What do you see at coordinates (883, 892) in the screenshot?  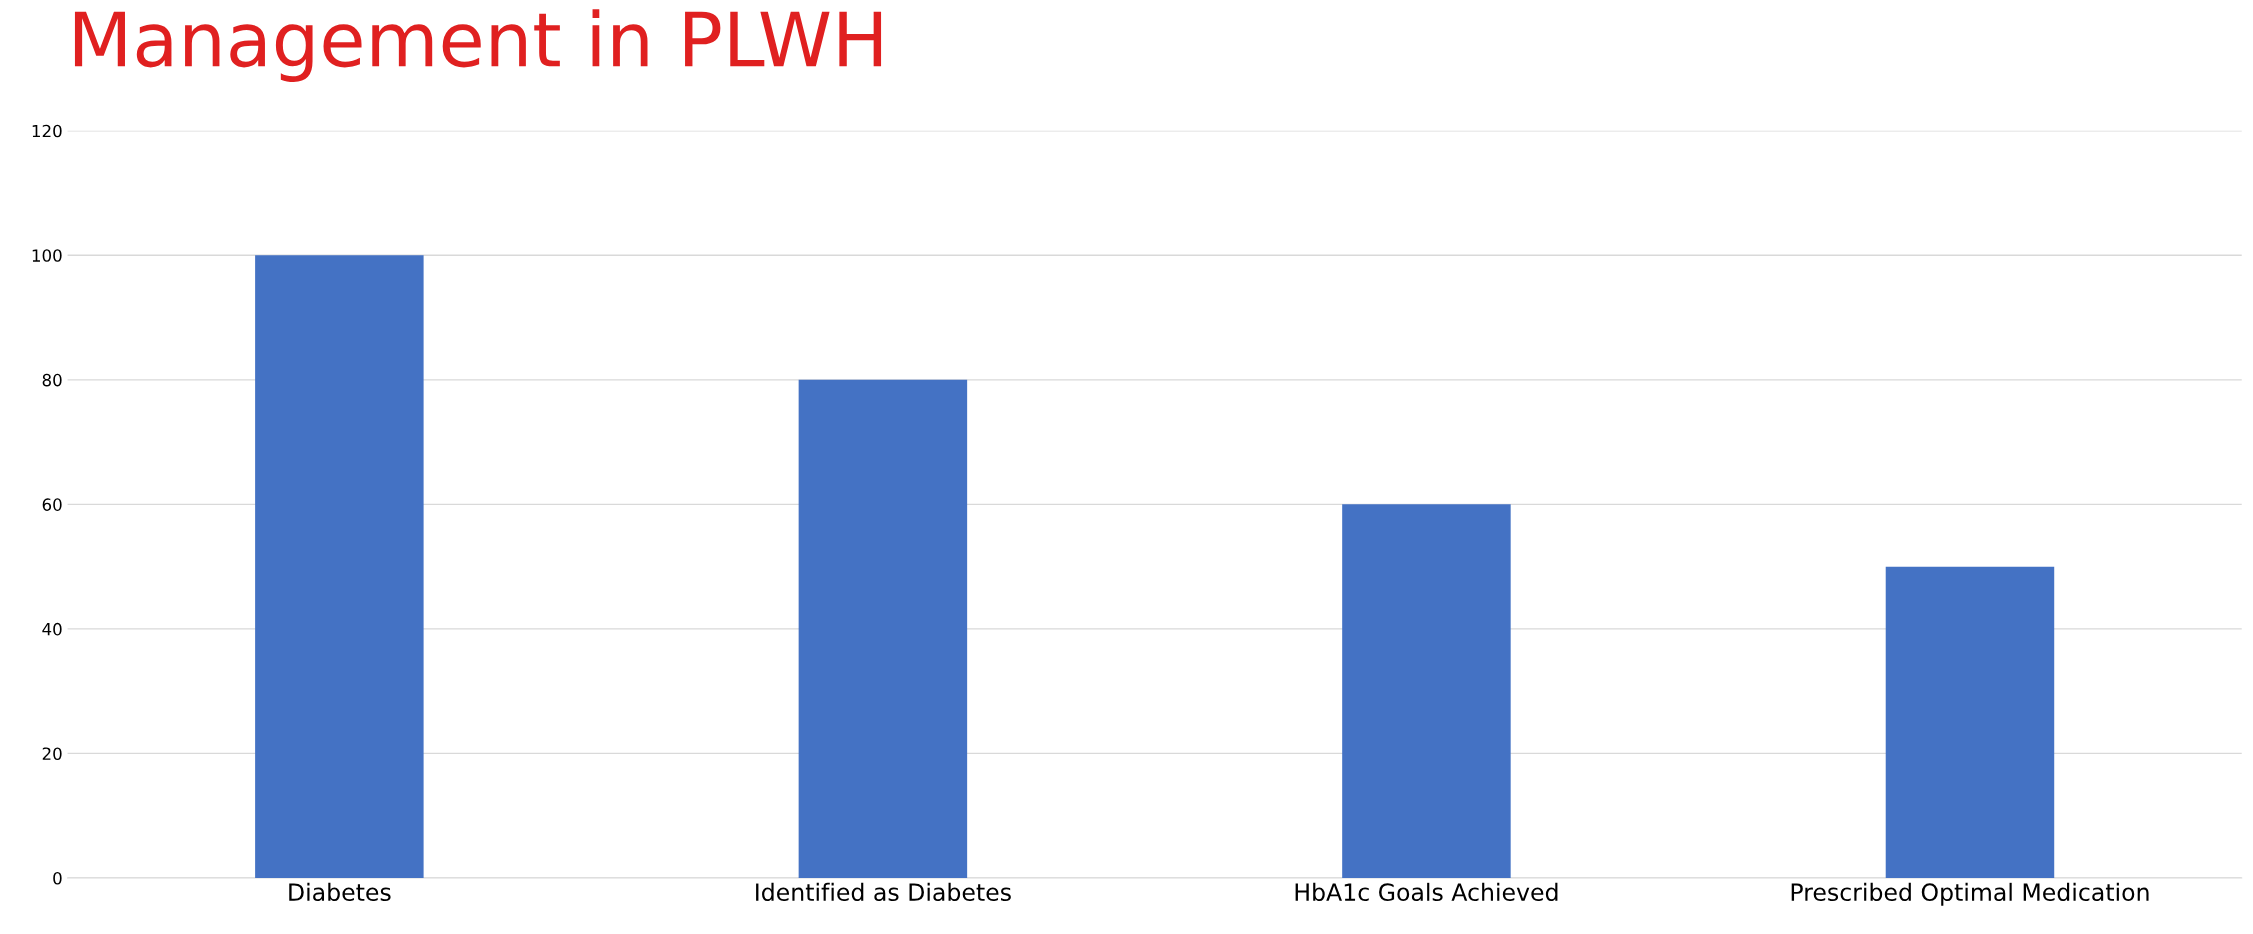 I see `x-tick-label: Identified as Diabetes` at bounding box center [883, 892].